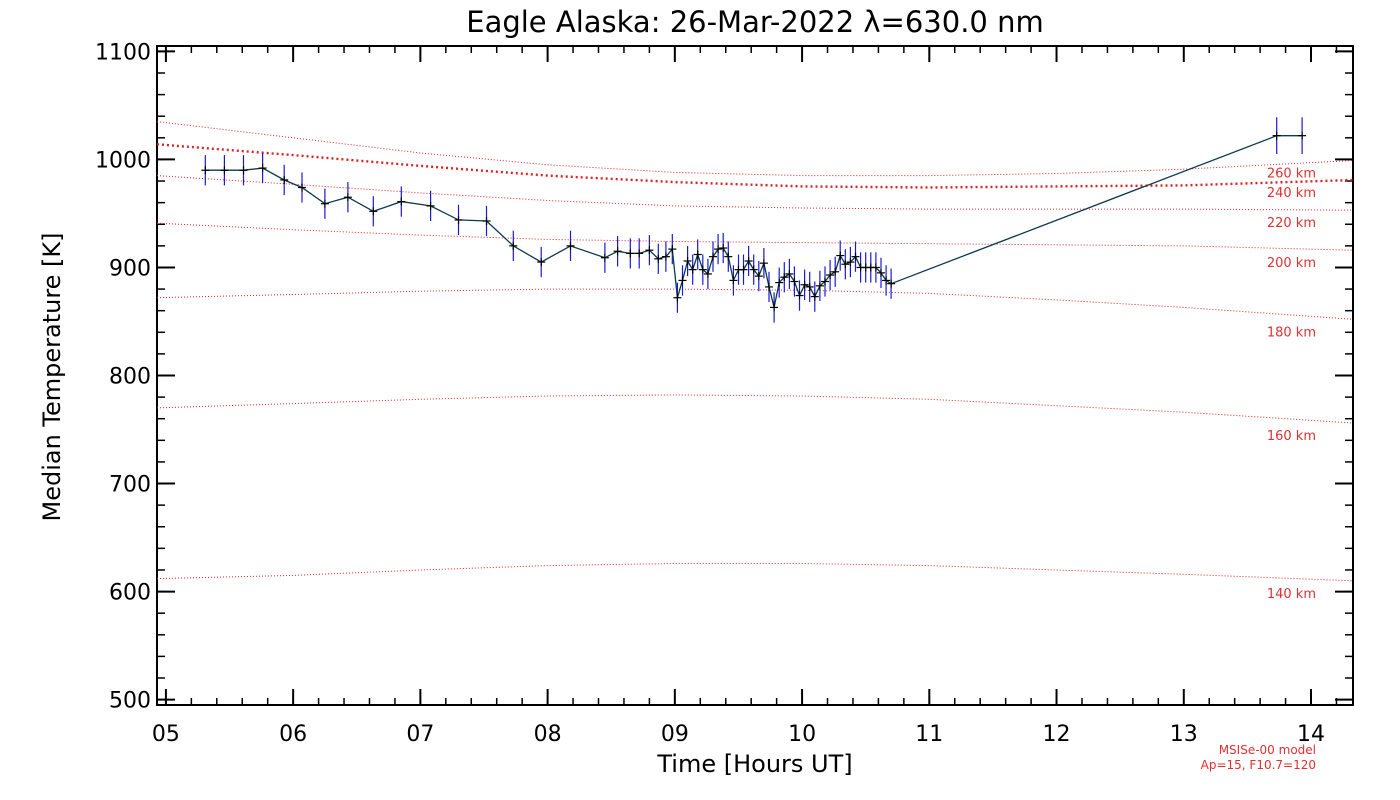 The width and height of the screenshot is (1400, 800). What do you see at coordinates (130, 377) in the screenshot?
I see `y-tick-label: 800` at bounding box center [130, 377].